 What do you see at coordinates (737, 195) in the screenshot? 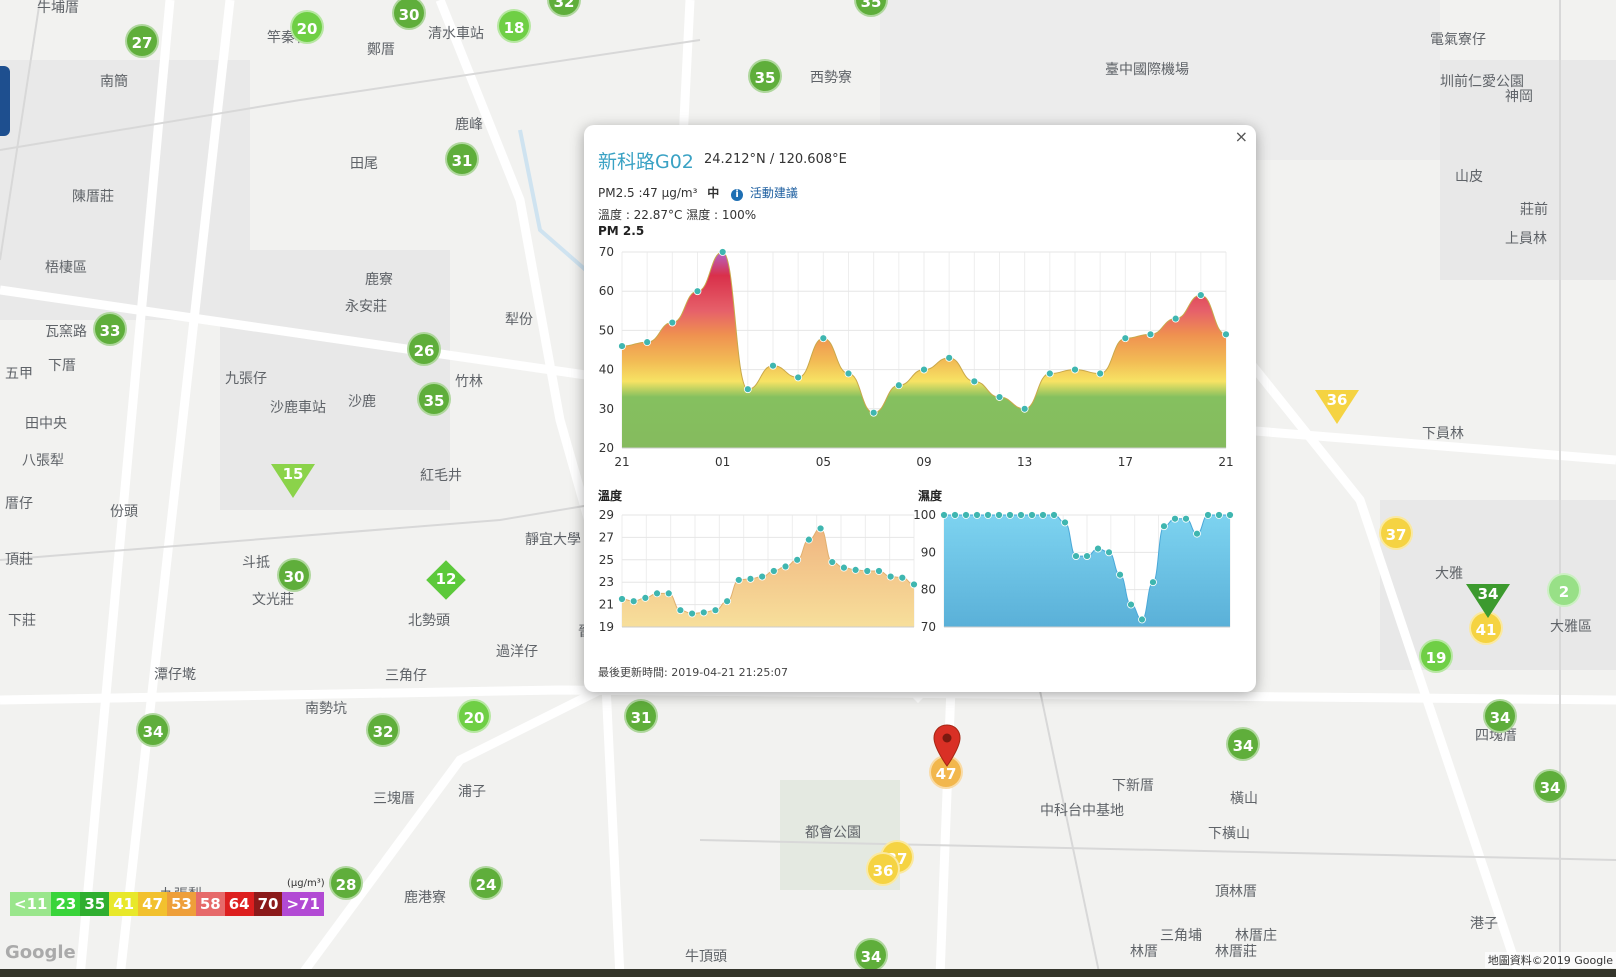
I see `info-icon: i` at bounding box center [737, 195].